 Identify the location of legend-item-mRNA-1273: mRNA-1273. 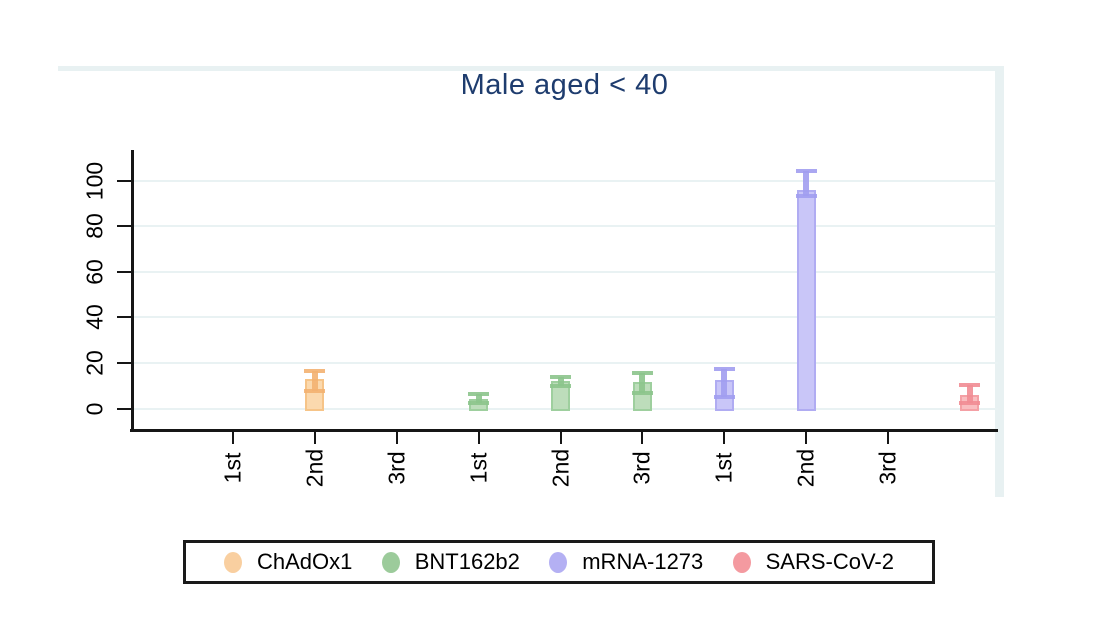
(626, 562).